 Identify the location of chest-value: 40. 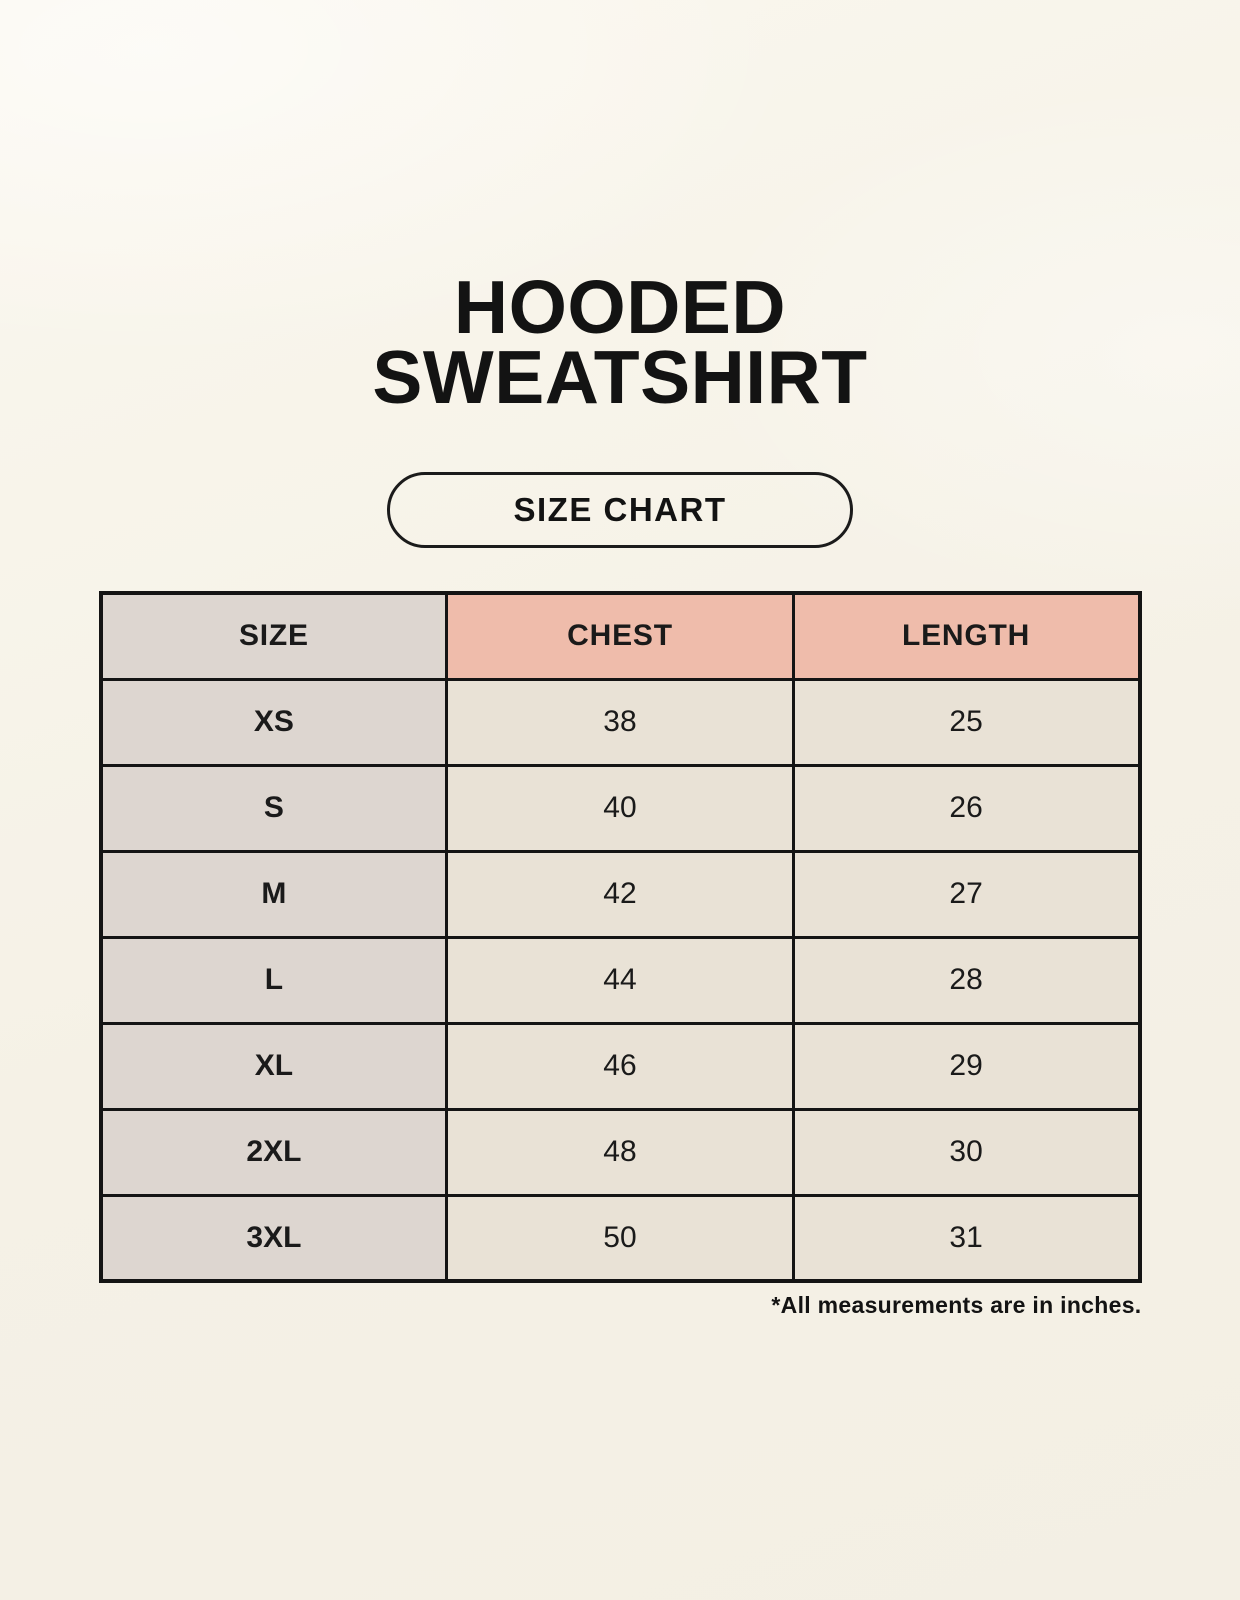
(620, 808).